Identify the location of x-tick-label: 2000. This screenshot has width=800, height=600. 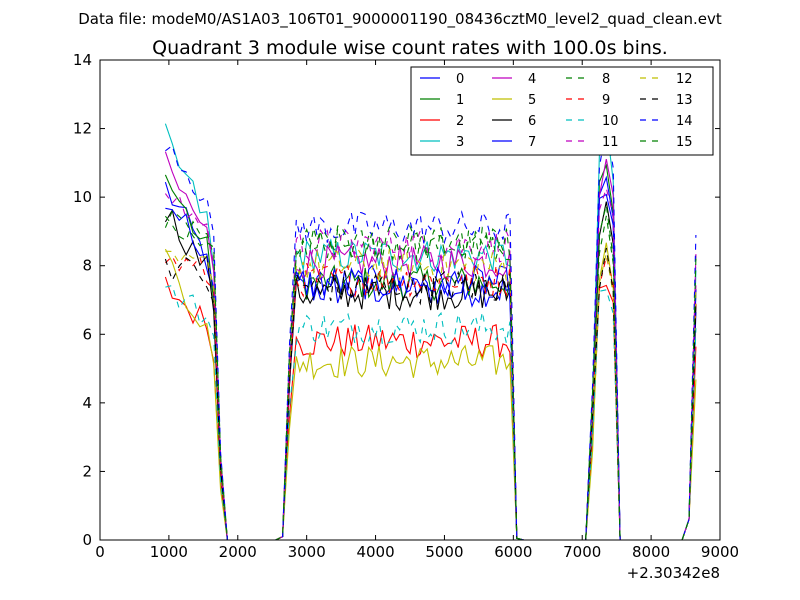
(238, 552).